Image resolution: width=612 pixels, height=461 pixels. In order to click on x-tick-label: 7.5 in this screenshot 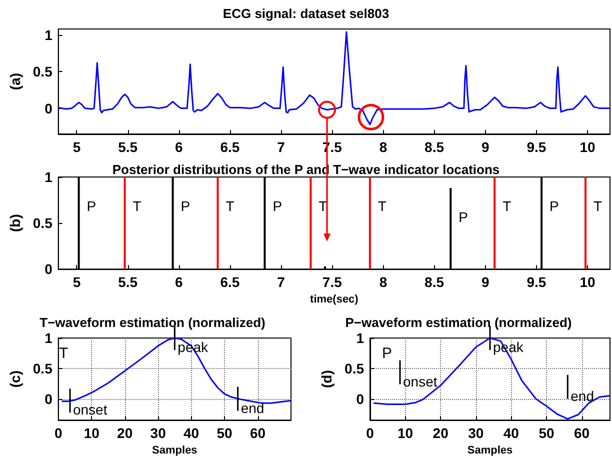, I will do `click(332, 282)`.